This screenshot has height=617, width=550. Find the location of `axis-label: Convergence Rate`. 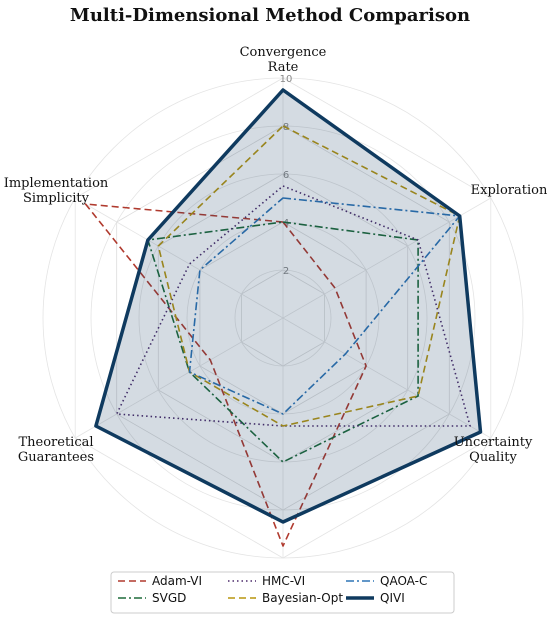

axis-label: Convergence Rate is located at coordinates (283, 60).